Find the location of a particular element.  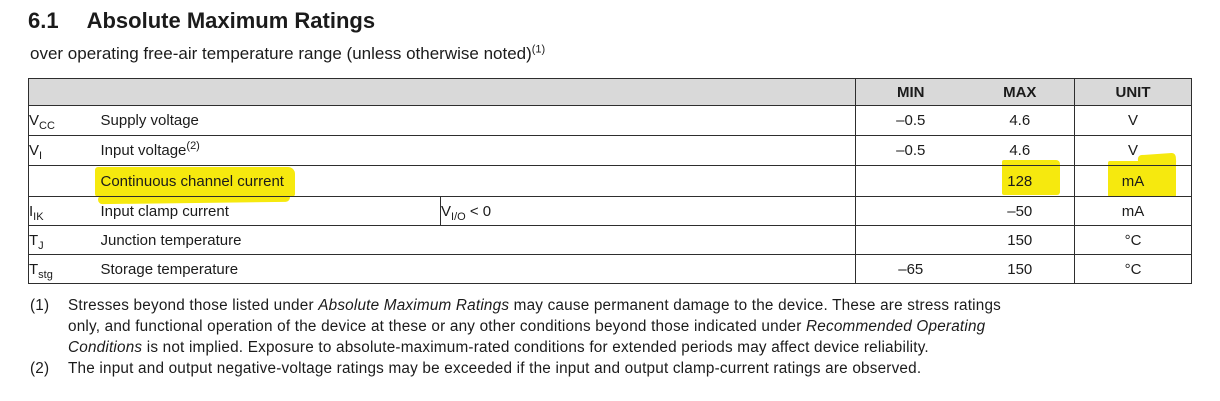

max-cell: –50 is located at coordinates (1020, 211).